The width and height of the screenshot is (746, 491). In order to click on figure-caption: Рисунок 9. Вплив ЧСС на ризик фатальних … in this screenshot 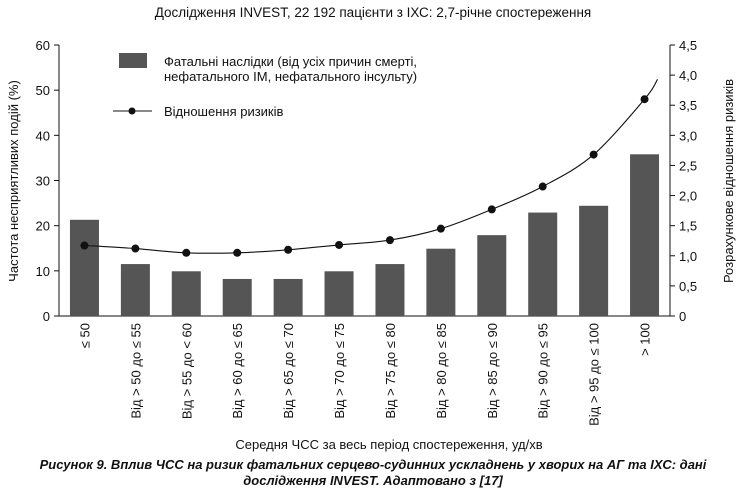, I will do `click(373, 473)`.